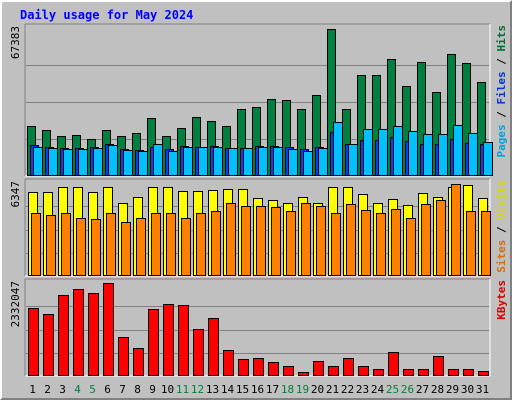 This screenshot has height=400, width=512. What do you see at coordinates (106, 15) in the screenshot?
I see `chart-title: Daily usage for May 2024` at bounding box center [106, 15].